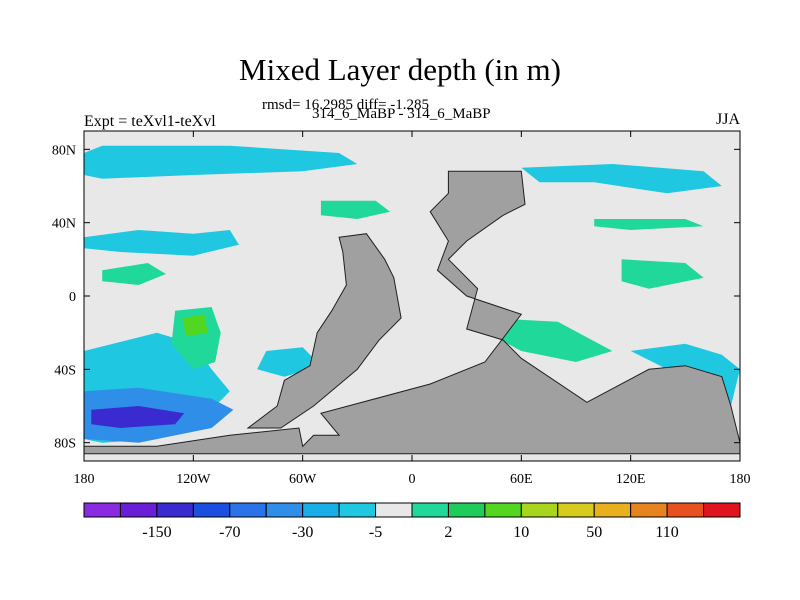  I want to click on land-americas, so click(324, 331).